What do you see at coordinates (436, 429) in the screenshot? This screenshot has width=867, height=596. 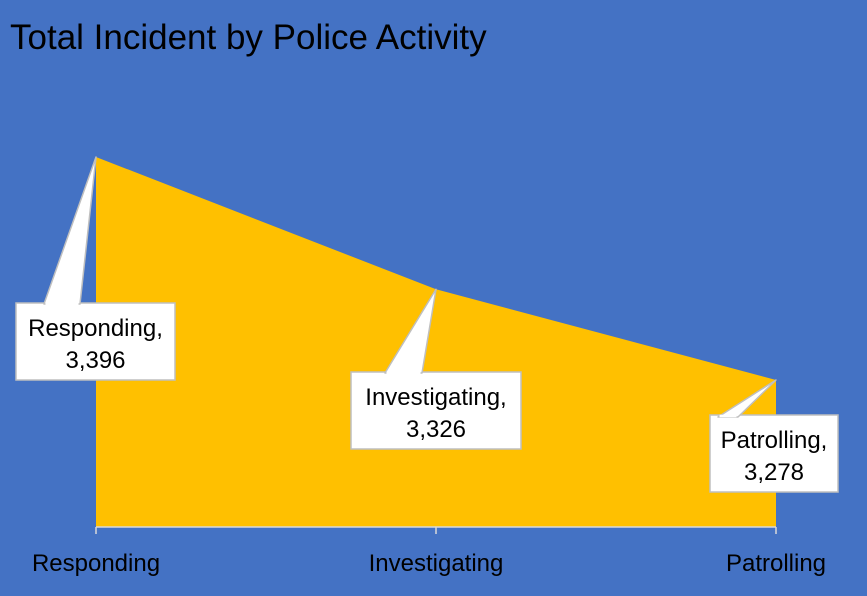 I see `data-label-value: 3,326` at bounding box center [436, 429].